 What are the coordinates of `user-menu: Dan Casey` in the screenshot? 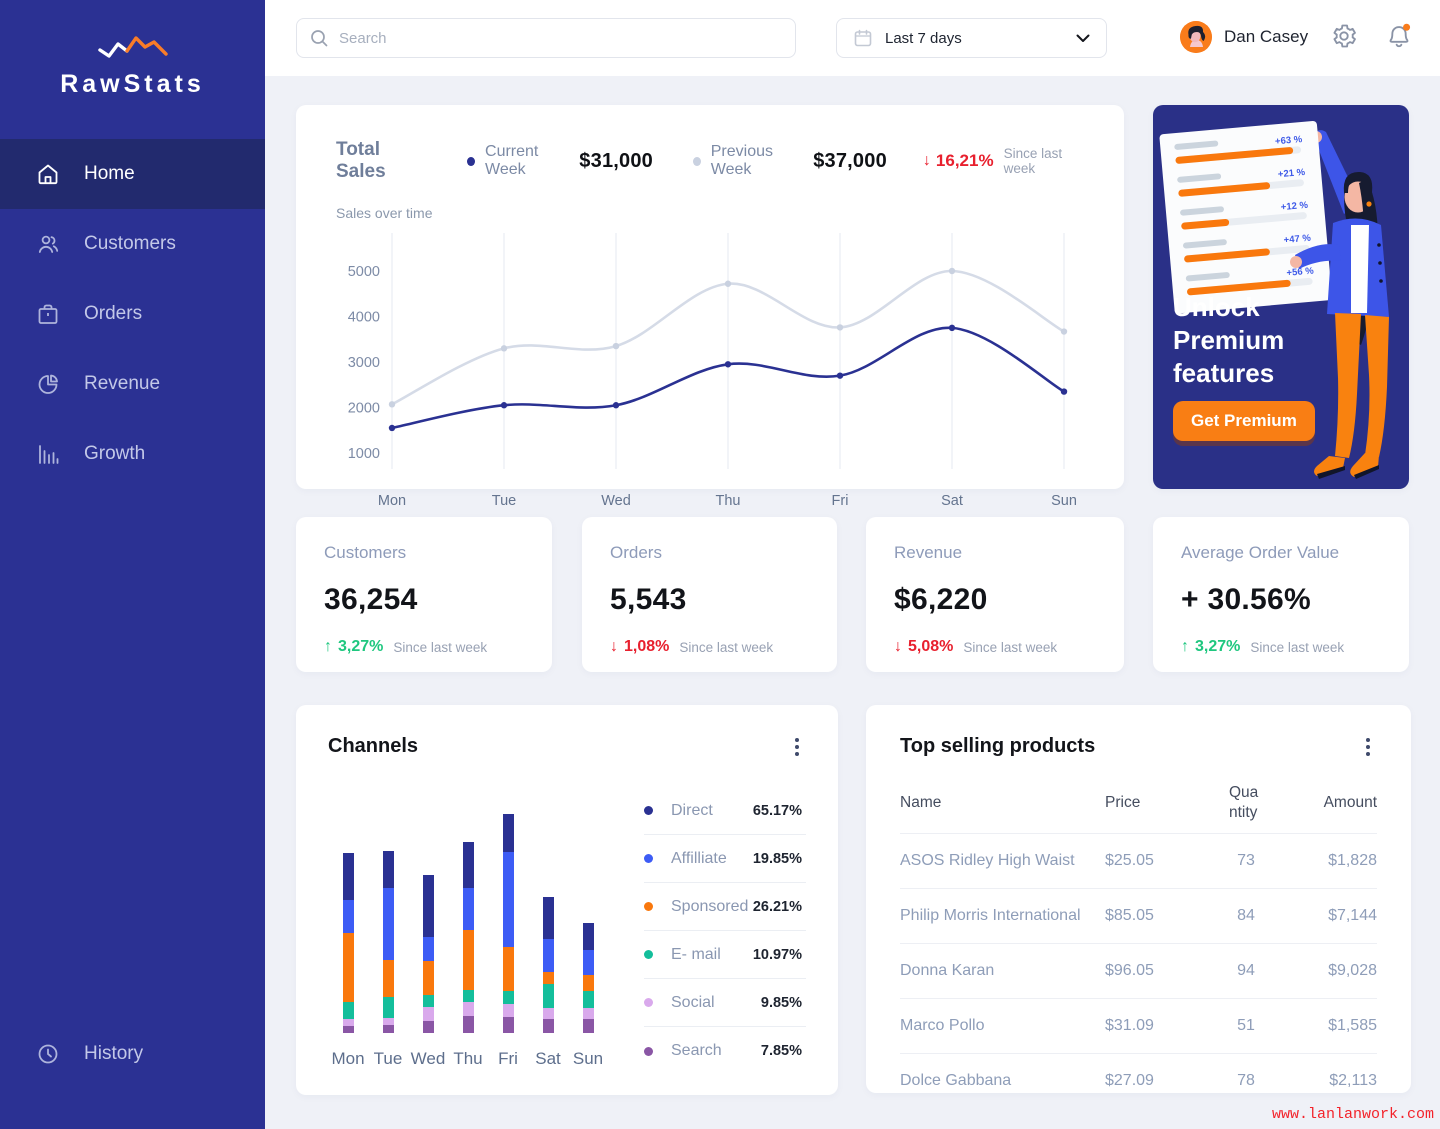 It's located at (1244, 37).